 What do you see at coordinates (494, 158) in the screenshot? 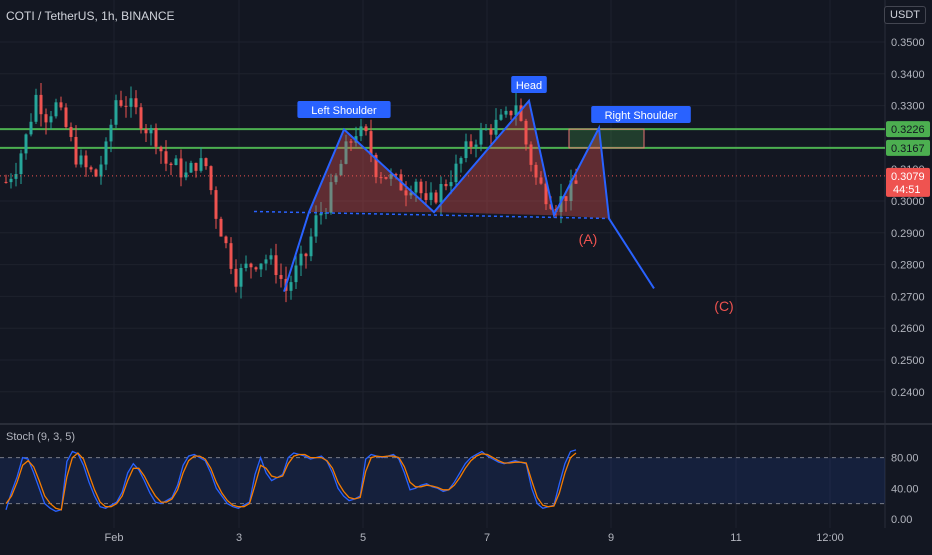
I see `pattern-fill-head` at bounding box center [494, 158].